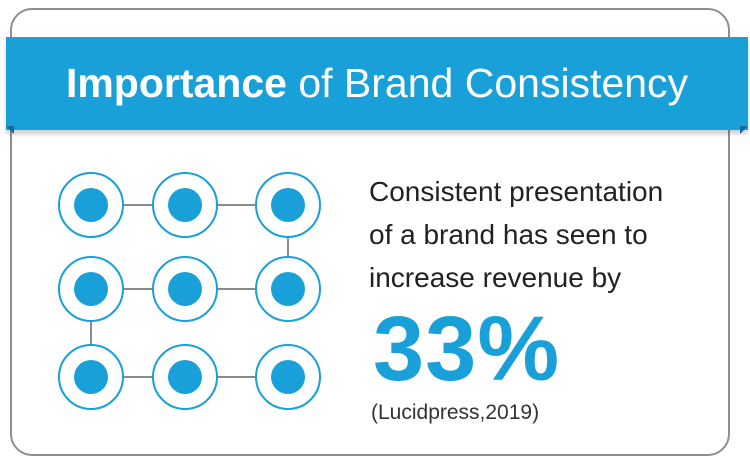 The image size is (750, 465). Describe the element at coordinates (10, 130) in the screenshot. I see `banner-fold-left` at that location.